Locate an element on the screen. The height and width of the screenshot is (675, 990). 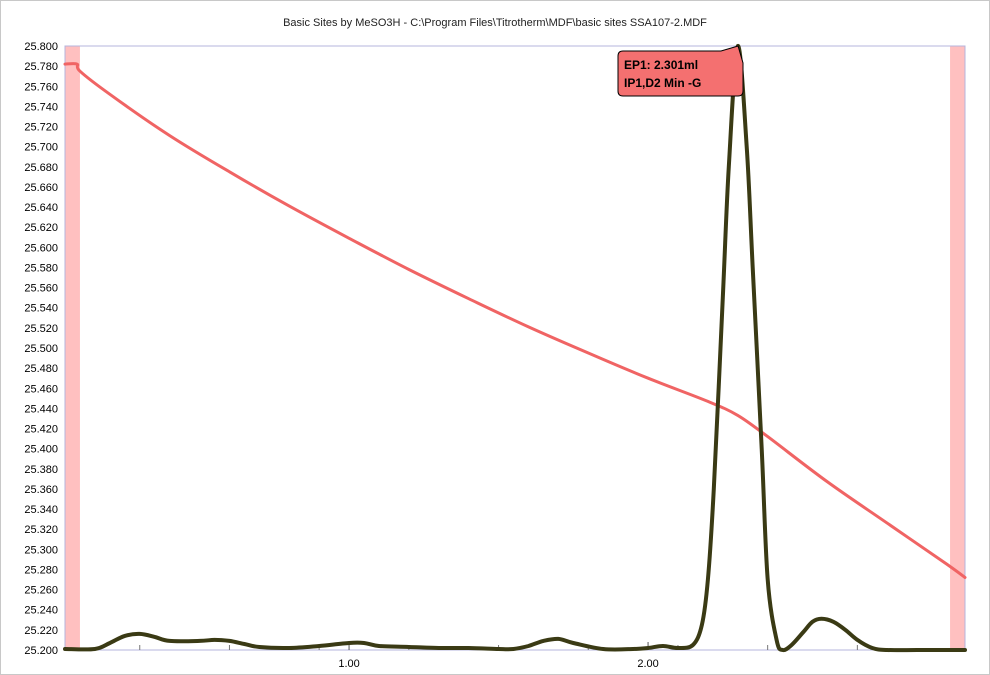
callout-box is located at coordinates (680, 71).